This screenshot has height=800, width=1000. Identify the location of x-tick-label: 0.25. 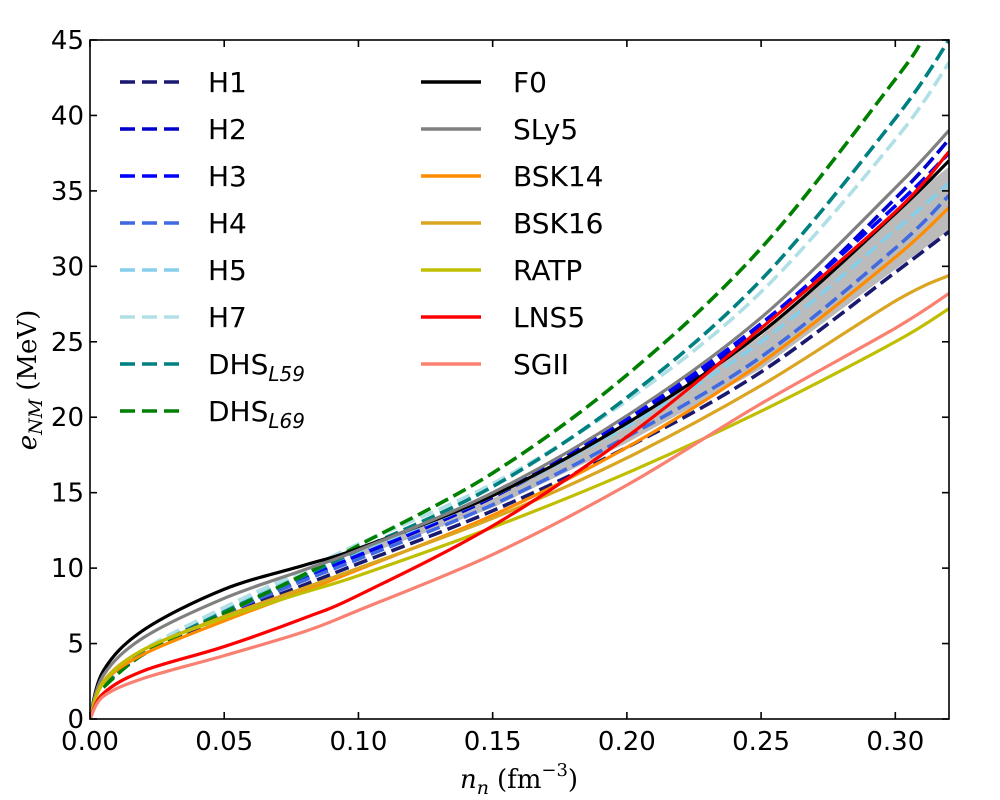
(761, 742).